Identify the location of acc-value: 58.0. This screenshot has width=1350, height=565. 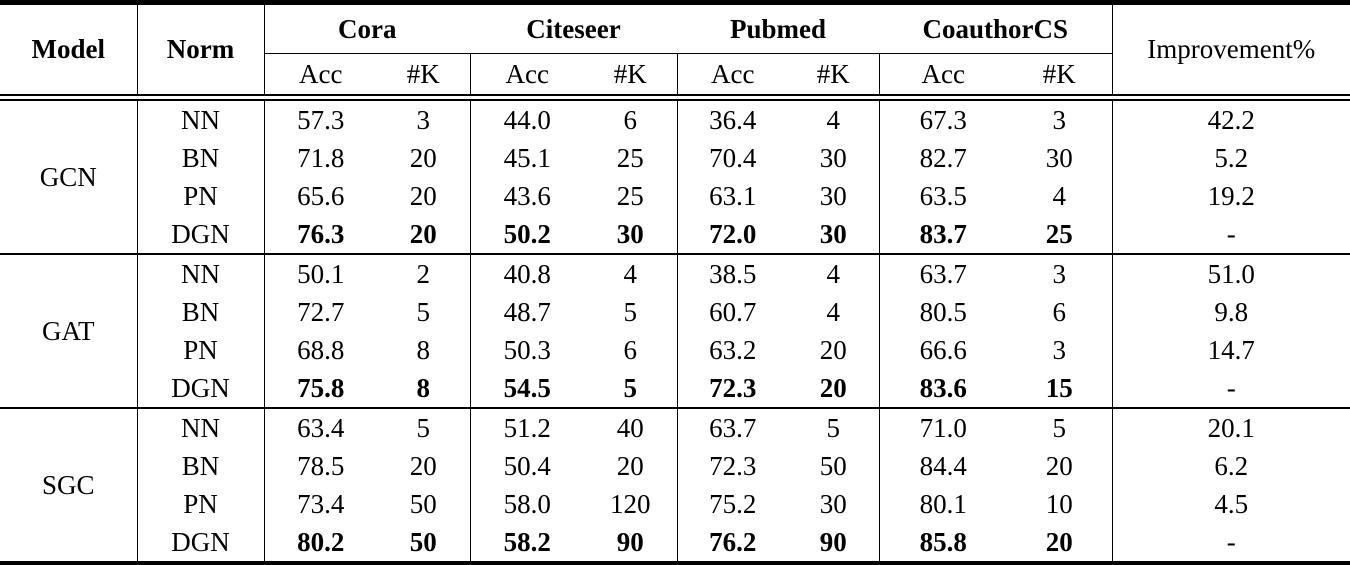
(527, 503).